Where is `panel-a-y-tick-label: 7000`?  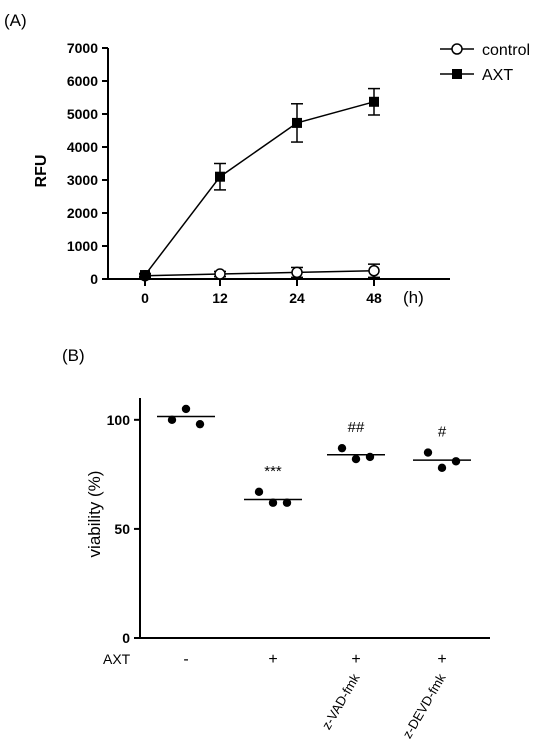 panel-a-y-tick-label: 7000 is located at coordinates (82, 48).